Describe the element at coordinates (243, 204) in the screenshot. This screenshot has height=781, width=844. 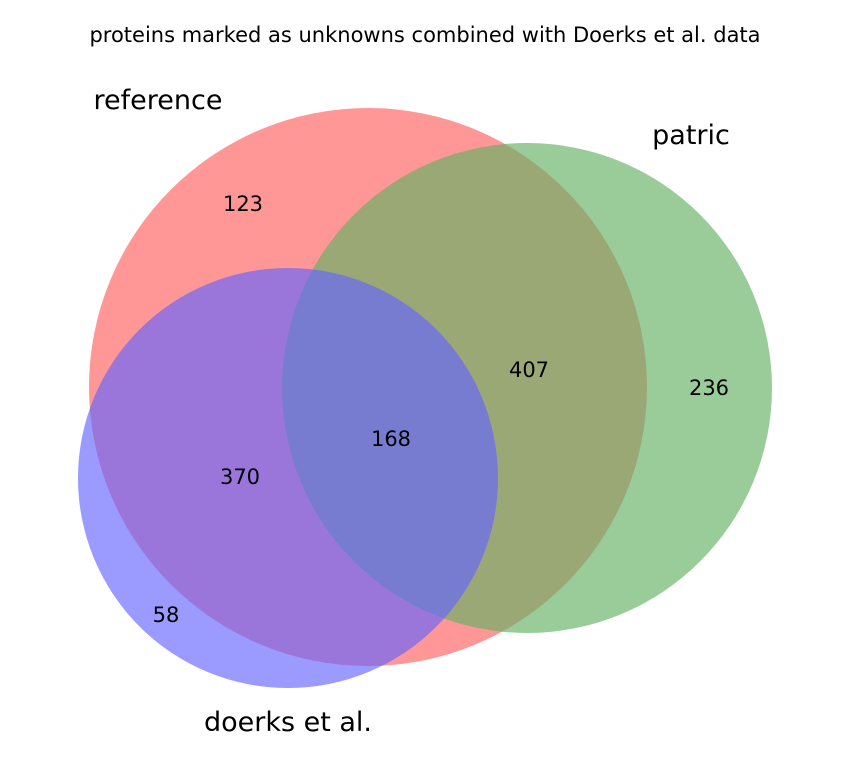
I see `region-label-reference-only: 123` at that location.